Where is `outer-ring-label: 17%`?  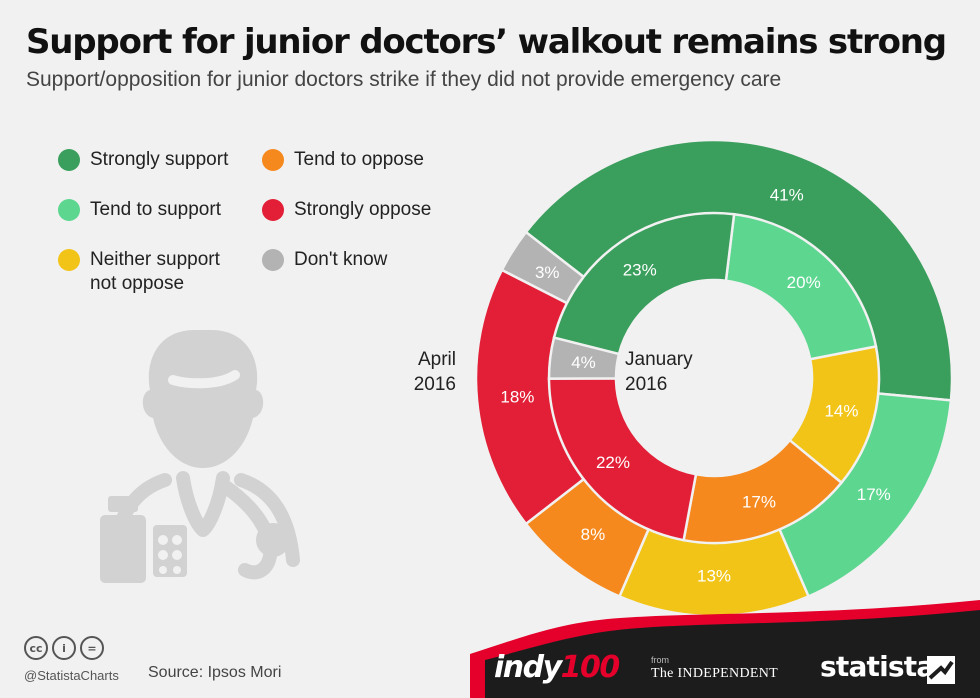
outer-ring-label: 17% is located at coordinates (874, 494).